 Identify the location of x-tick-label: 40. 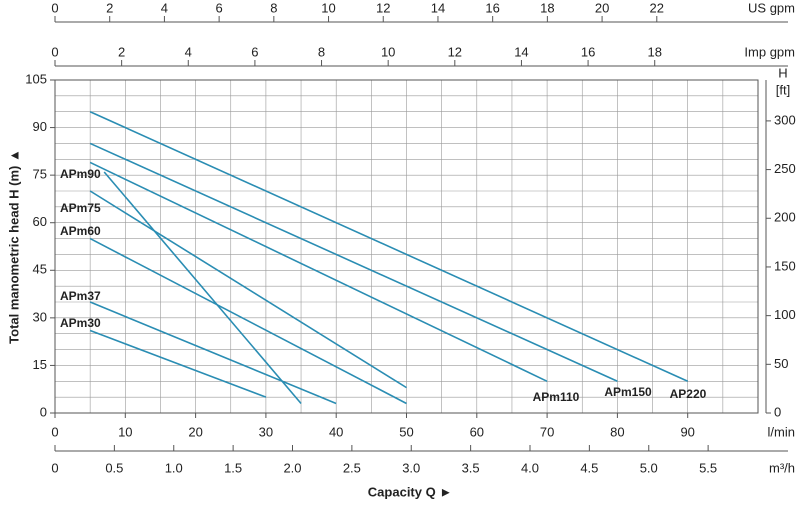
(336, 431).